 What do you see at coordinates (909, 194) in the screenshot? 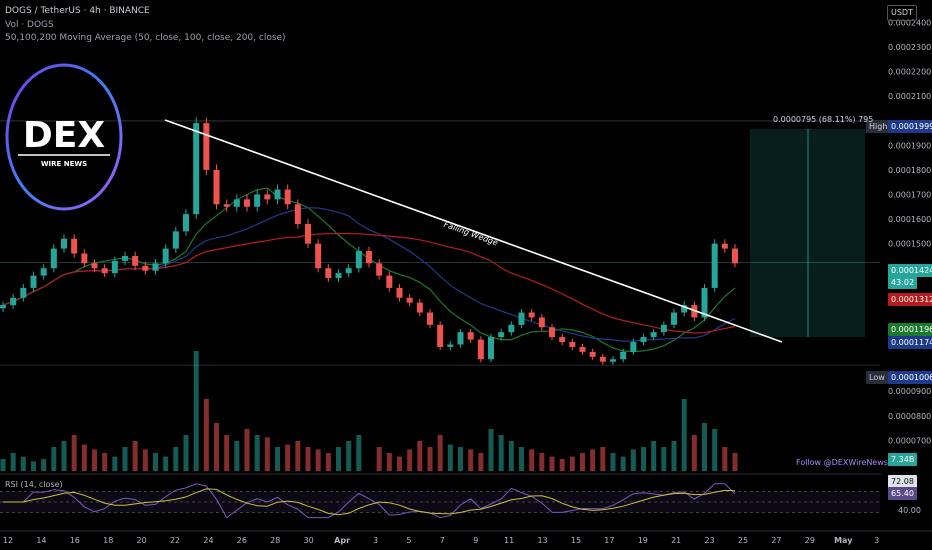
I see `y-tick-label: 0.0001700` at bounding box center [909, 194].